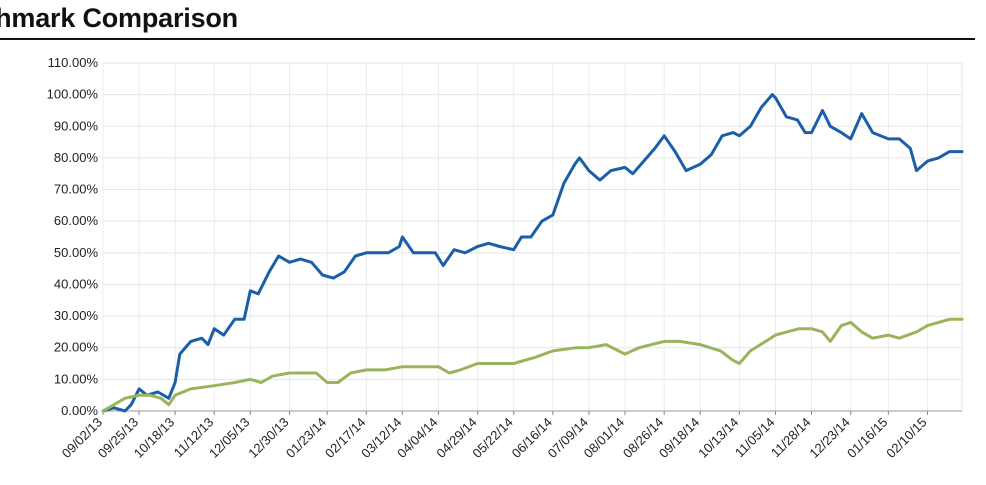 The width and height of the screenshot is (986, 485). Describe the element at coordinates (73, 94) in the screenshot. I see `y-tick-label: 100.00%` at that location.